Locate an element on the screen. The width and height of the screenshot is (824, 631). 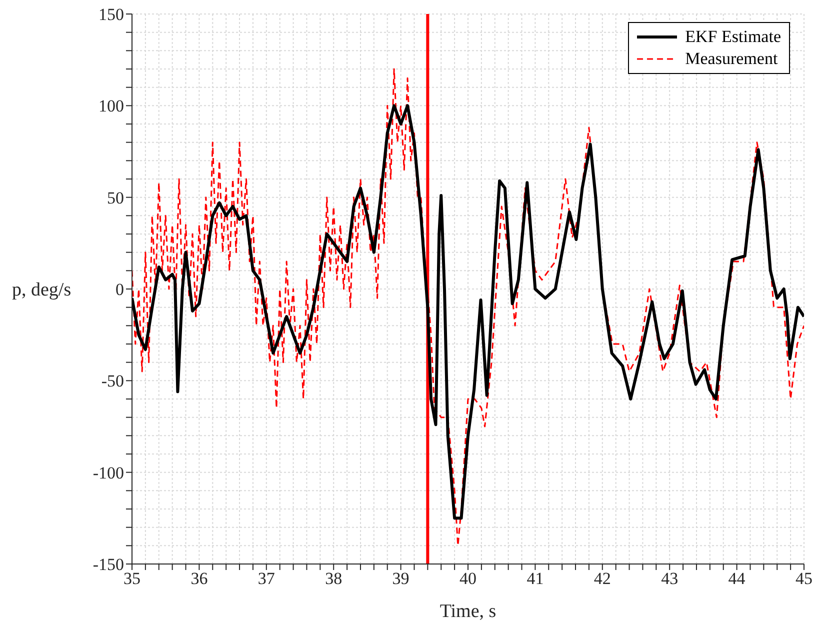
x-tick-label: 37 is located at coordinates (267, 578).